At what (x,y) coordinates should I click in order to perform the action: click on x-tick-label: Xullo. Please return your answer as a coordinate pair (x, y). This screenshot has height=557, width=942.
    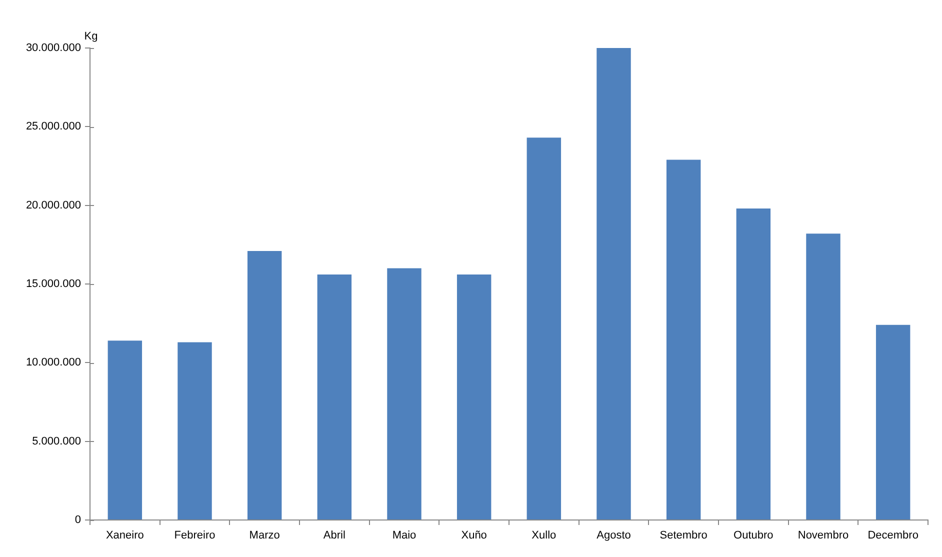
    Looking at the image, I should click on (544, 536).